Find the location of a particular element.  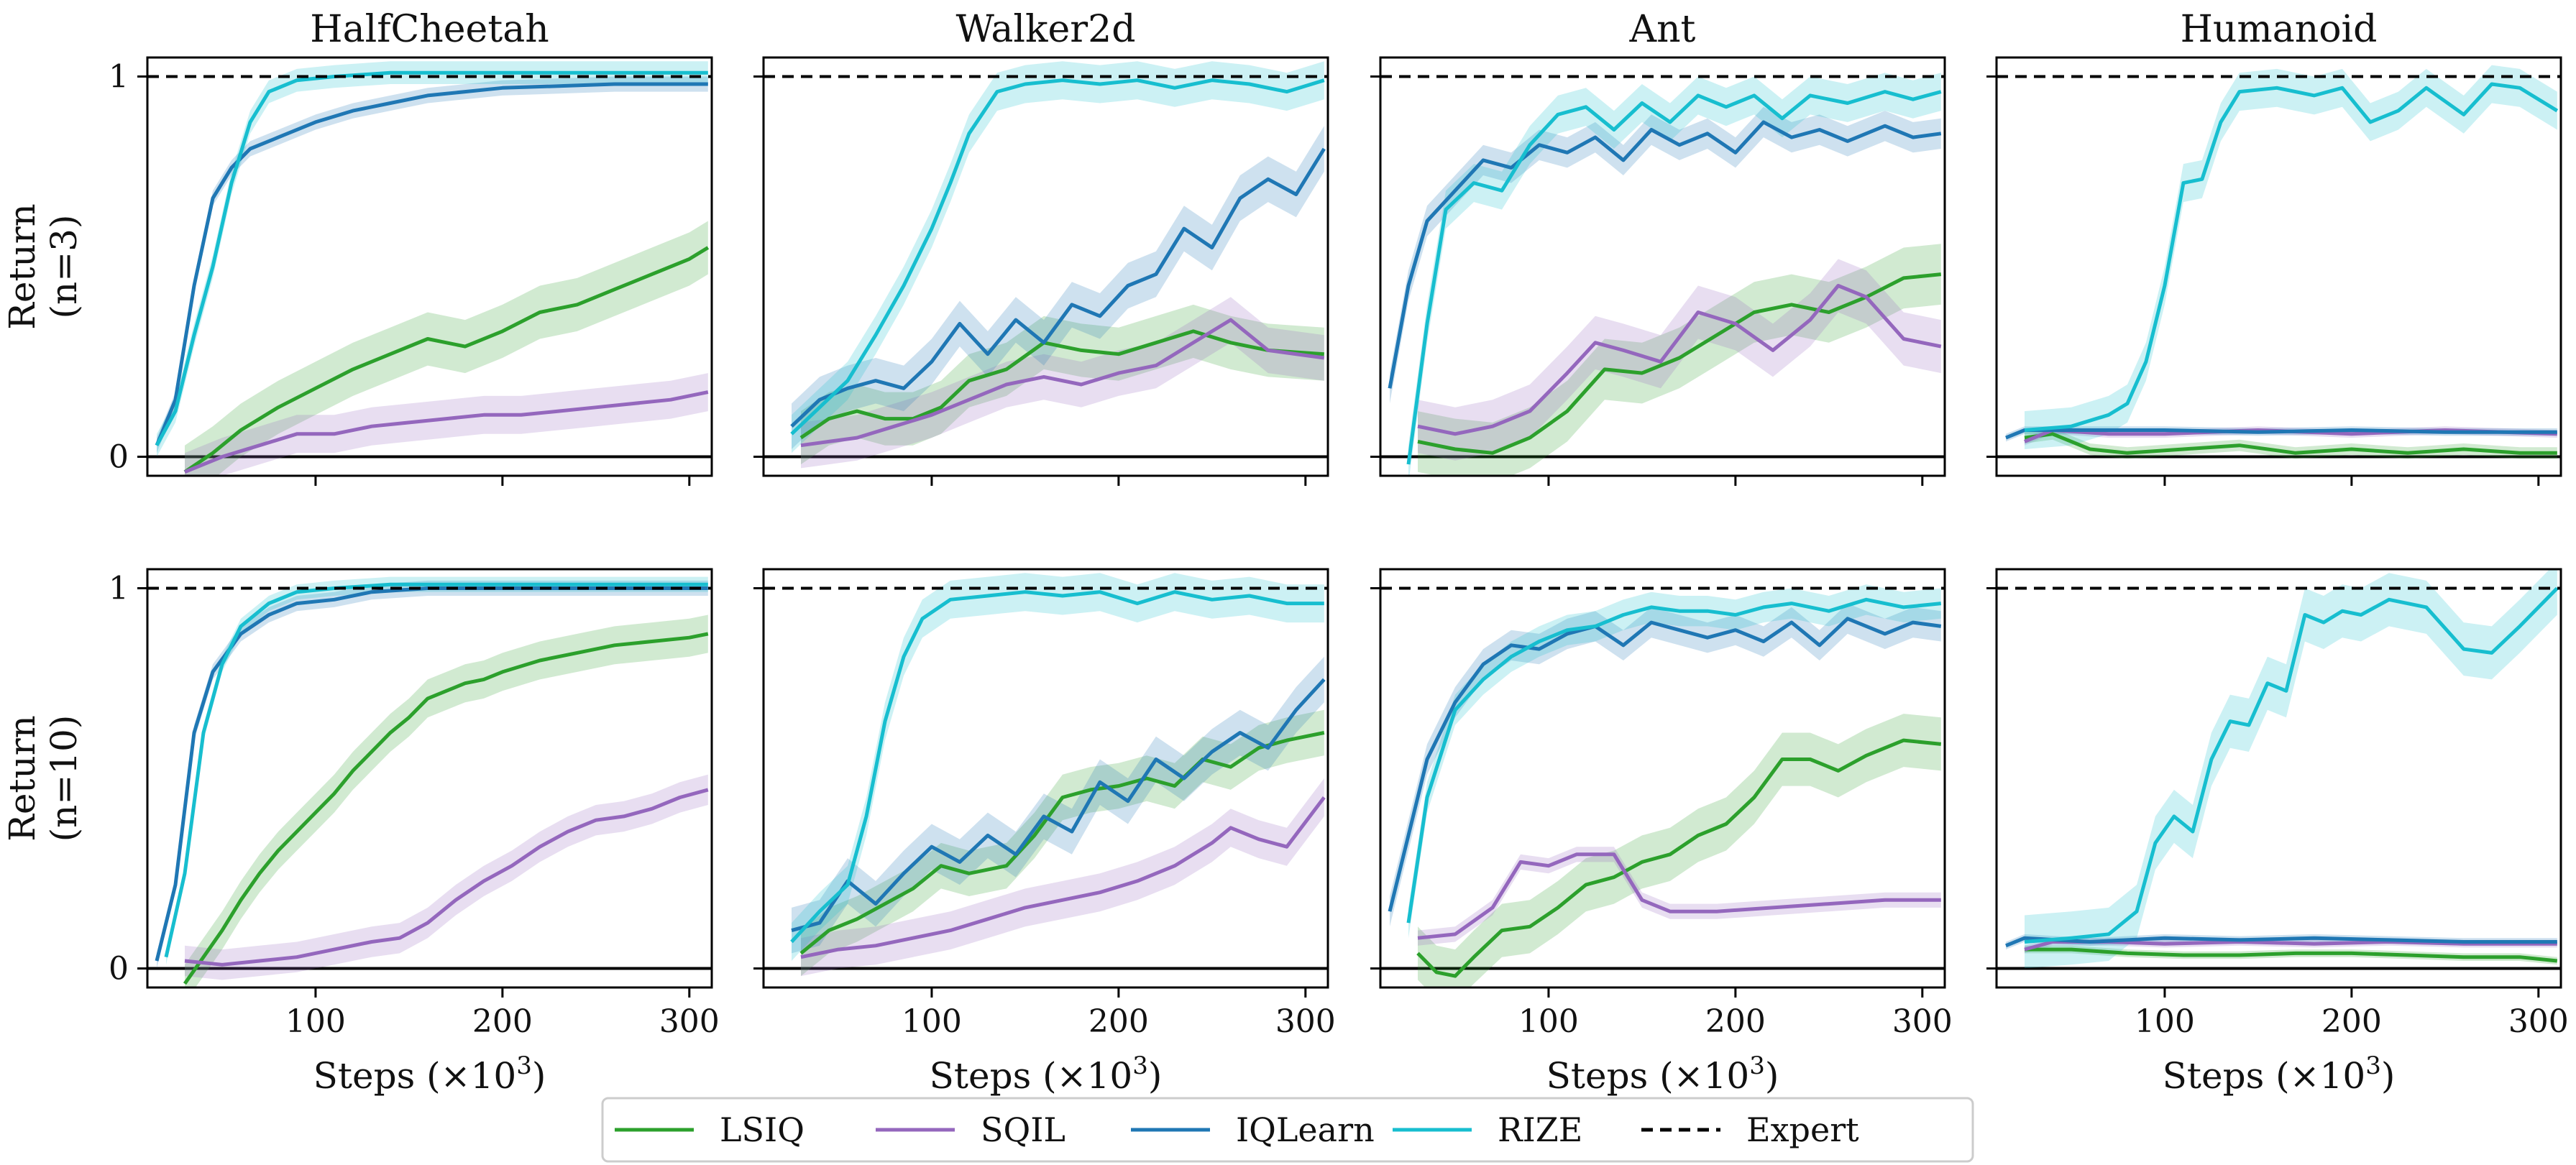

legend-entry-lsiq: LSIQ is located at coordinates (710, 1129).